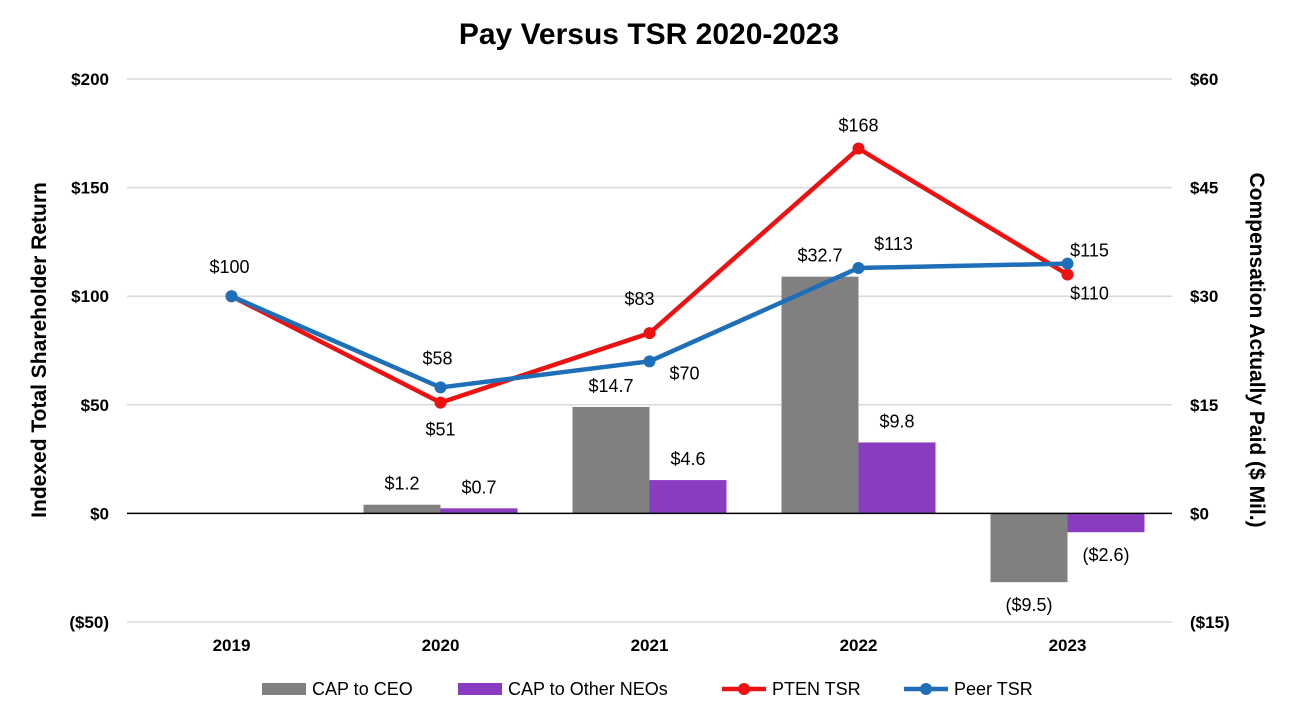 Image resolution: width=1299 pixels, height=720 pixels. What do you see at coordinates (1204, 405) in the screenshot?
I see `right-tick-label: $15` at bounding box center [1204, 405].